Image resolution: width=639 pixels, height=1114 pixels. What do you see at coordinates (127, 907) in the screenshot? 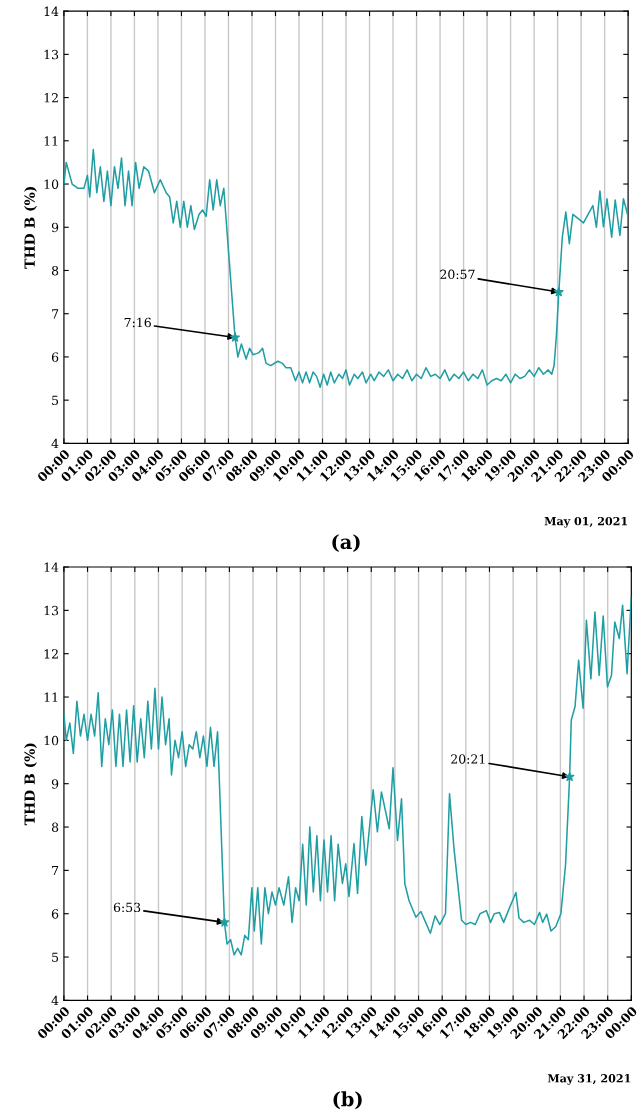
I see `annotation: 6:53` at bounding box center [127, 907].